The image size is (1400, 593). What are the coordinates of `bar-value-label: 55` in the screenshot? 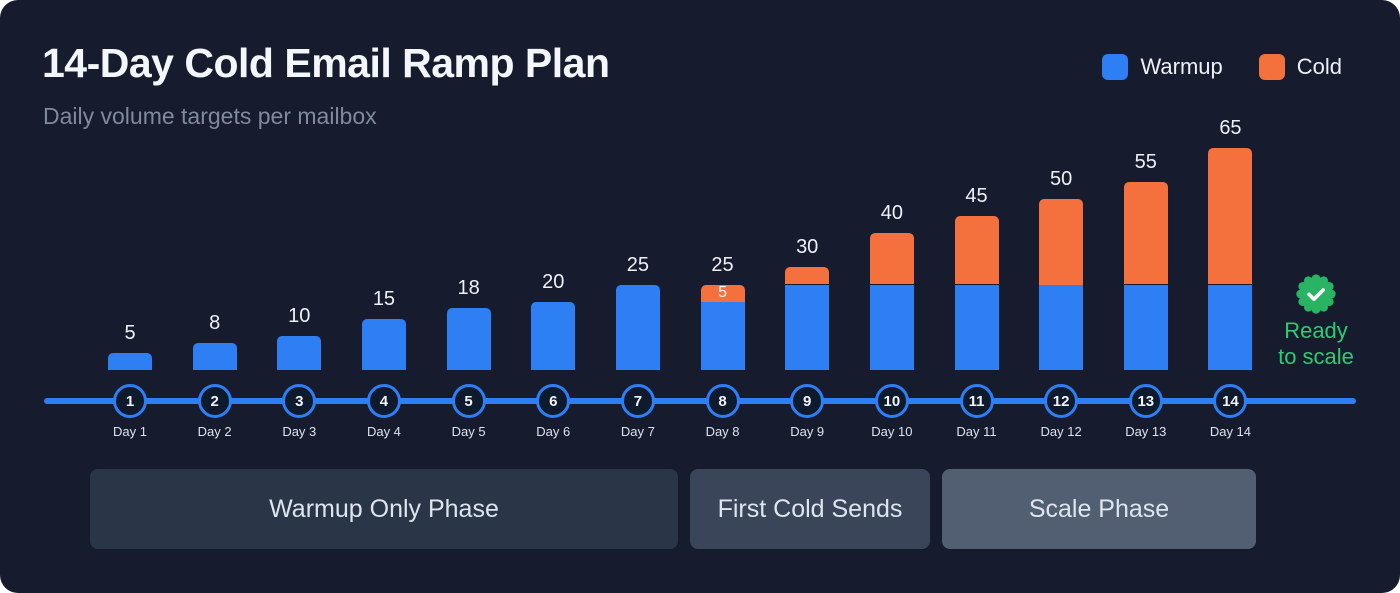 It's located at (1145, 161).